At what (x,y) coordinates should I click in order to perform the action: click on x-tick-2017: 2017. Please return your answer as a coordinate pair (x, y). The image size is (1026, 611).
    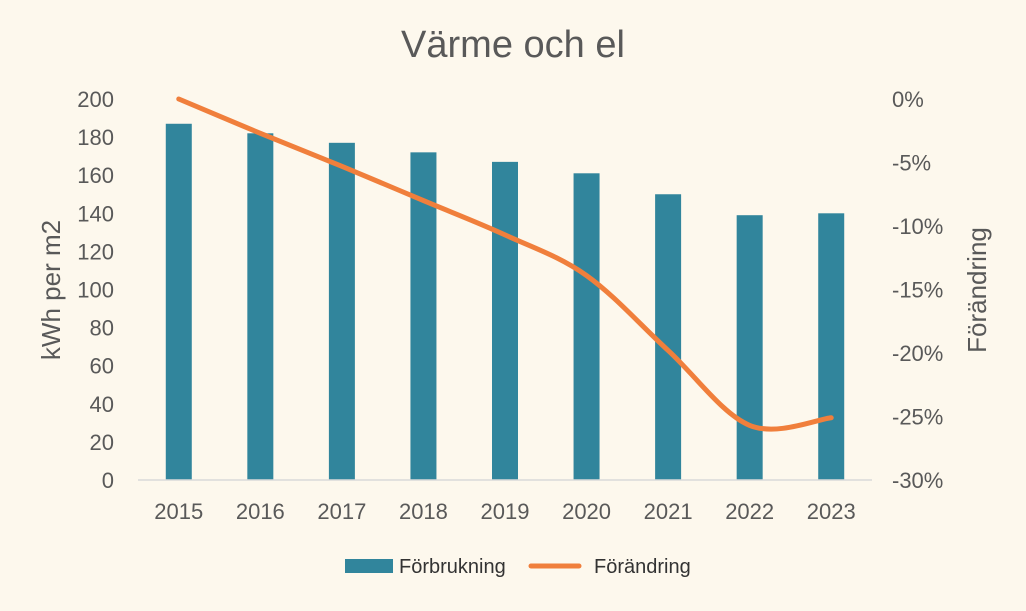
    Looking at the image, I should click on (341, 511).